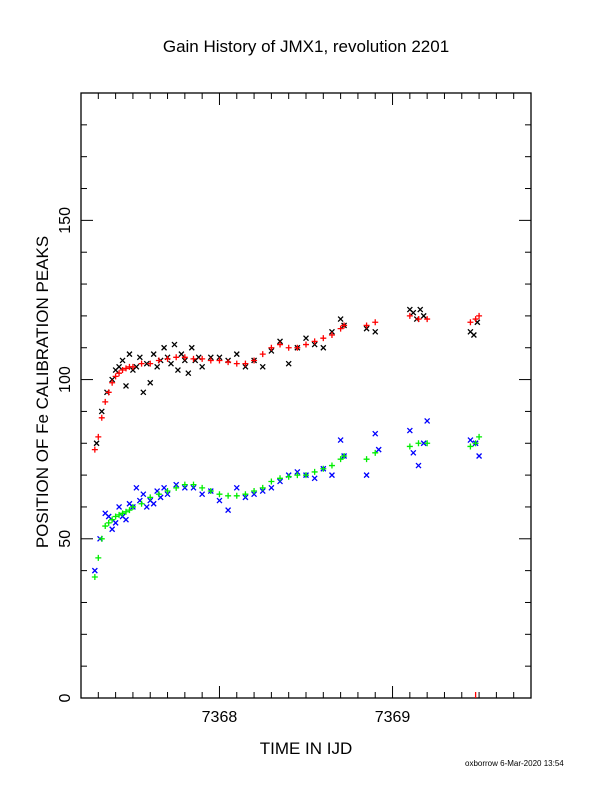 This screenshot has width=612, height=792. Describe the element at coordinates (65, 539) in the screenshot. I see `y-tick-label: 50` at that location.